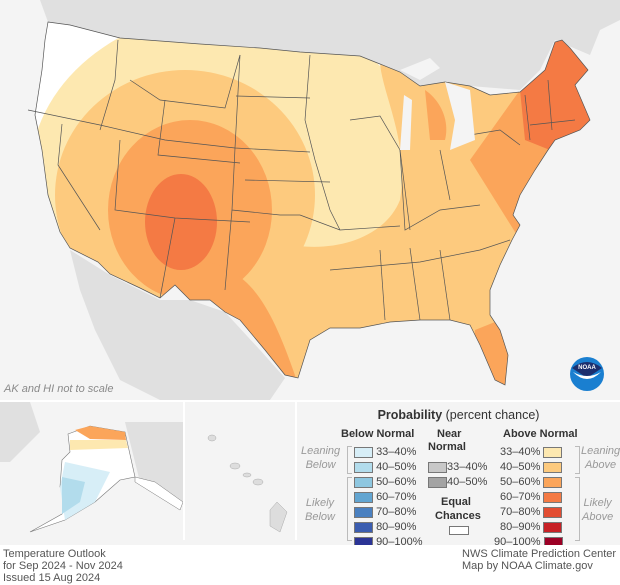 The width and height of the screenshot is (620, 585). I want to click on near-item-33-40: 33–40%, so click(457, 467).